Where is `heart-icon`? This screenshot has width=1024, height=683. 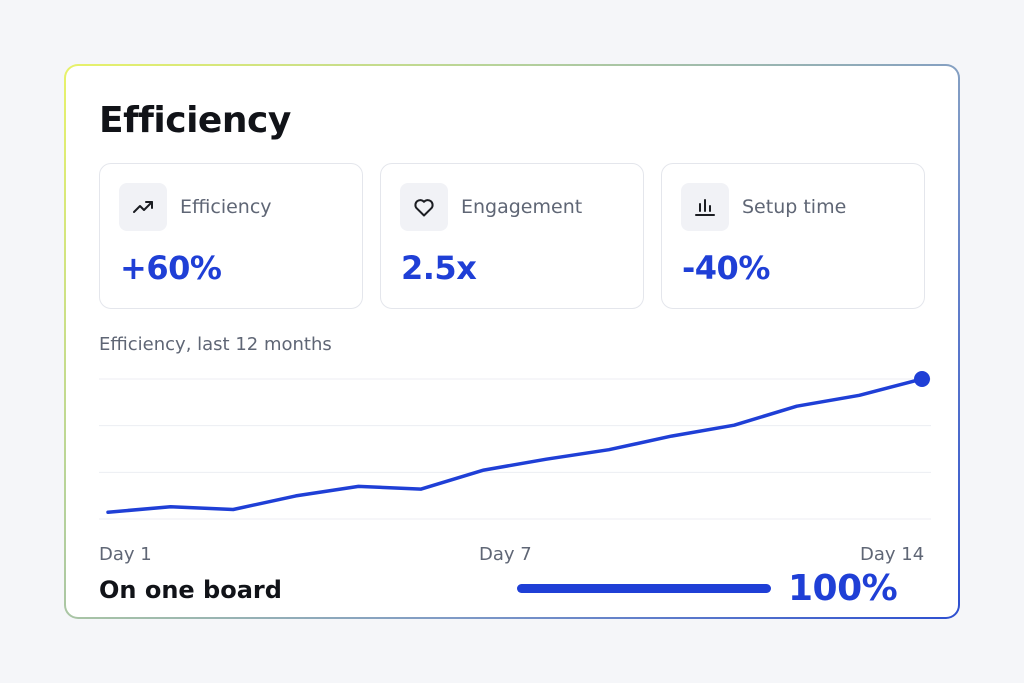 heart-icon is located at coordinates (424, 207).